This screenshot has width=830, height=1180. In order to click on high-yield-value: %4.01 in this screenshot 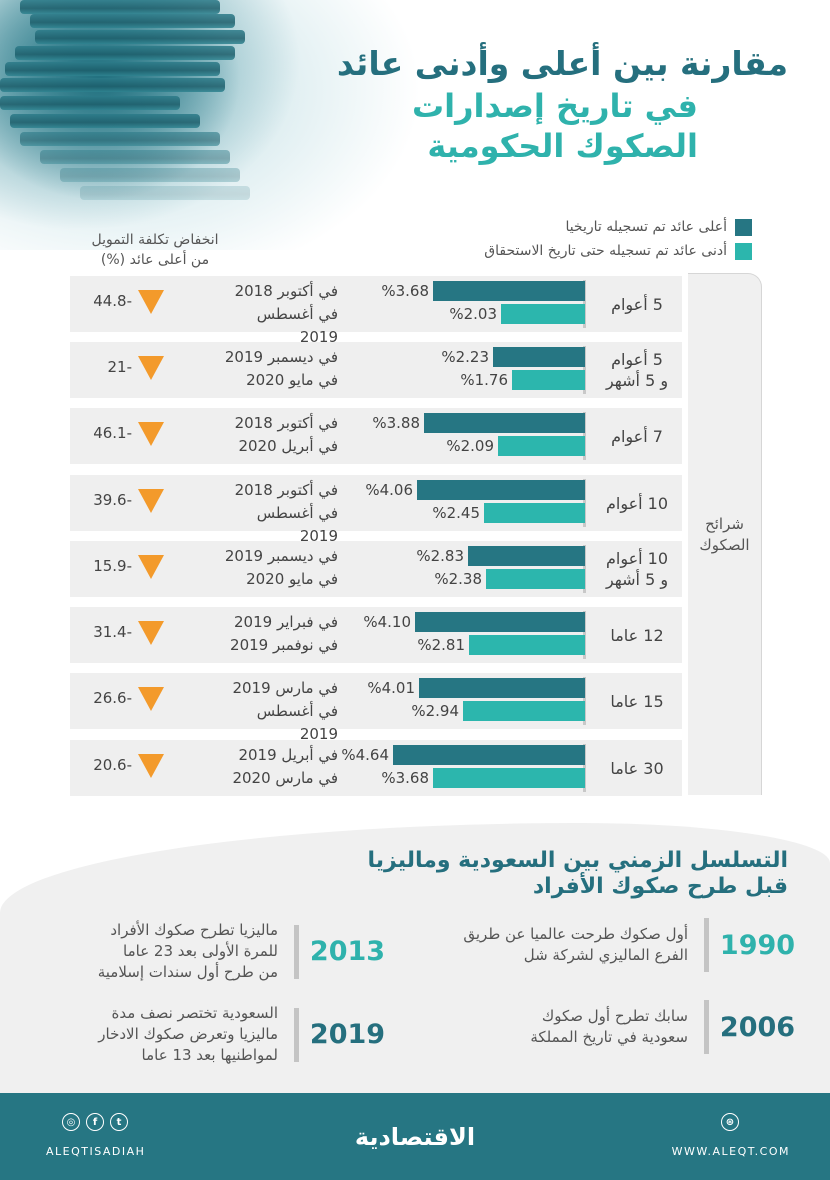, I will do `click(391, 688)`.